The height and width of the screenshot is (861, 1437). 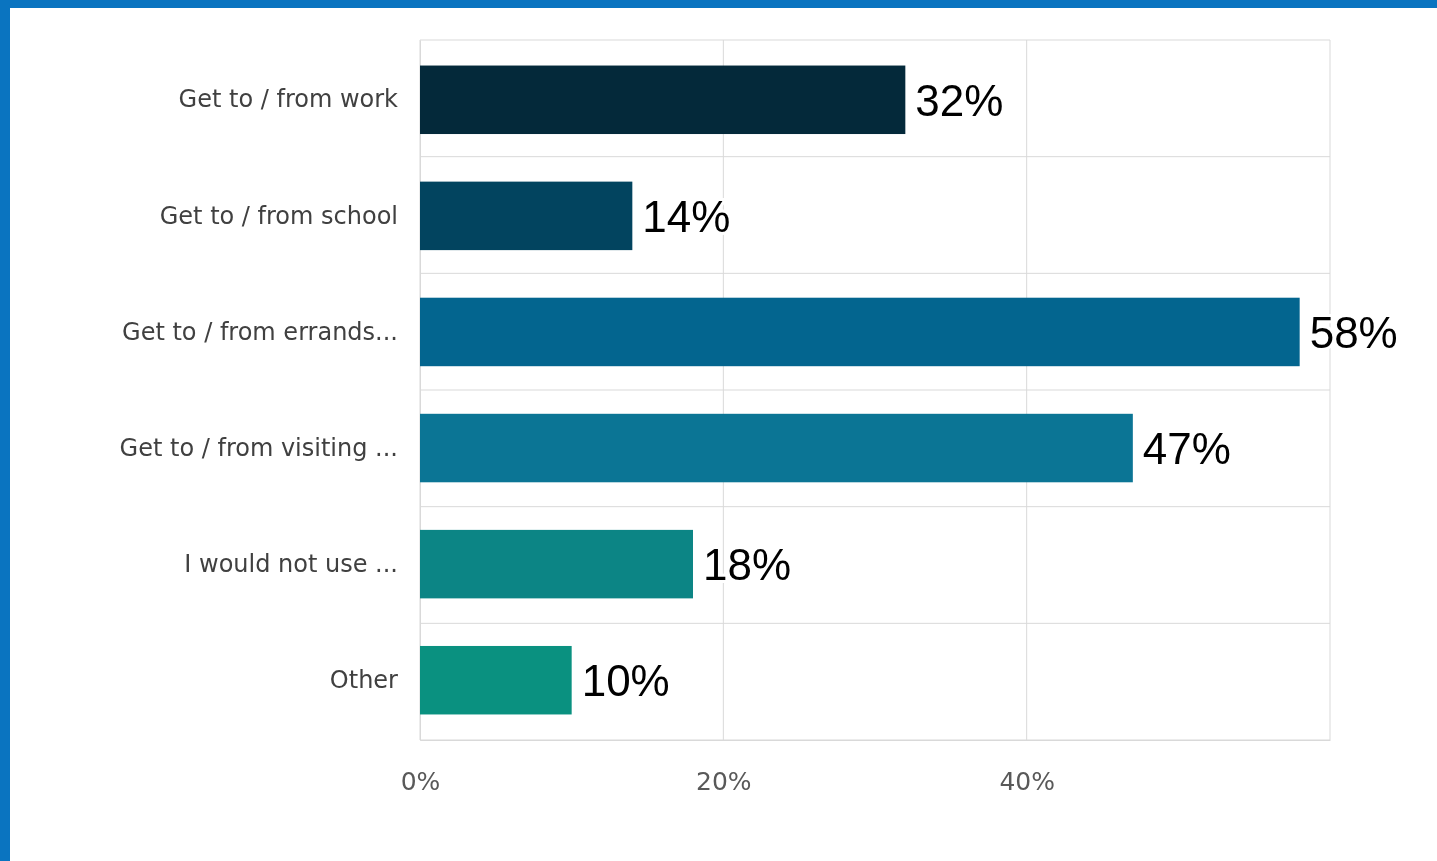 What do you see at coordinates (1353, 332) in the screenshot?
I see `data-label: 58%` at bounding box center [1353, 332].